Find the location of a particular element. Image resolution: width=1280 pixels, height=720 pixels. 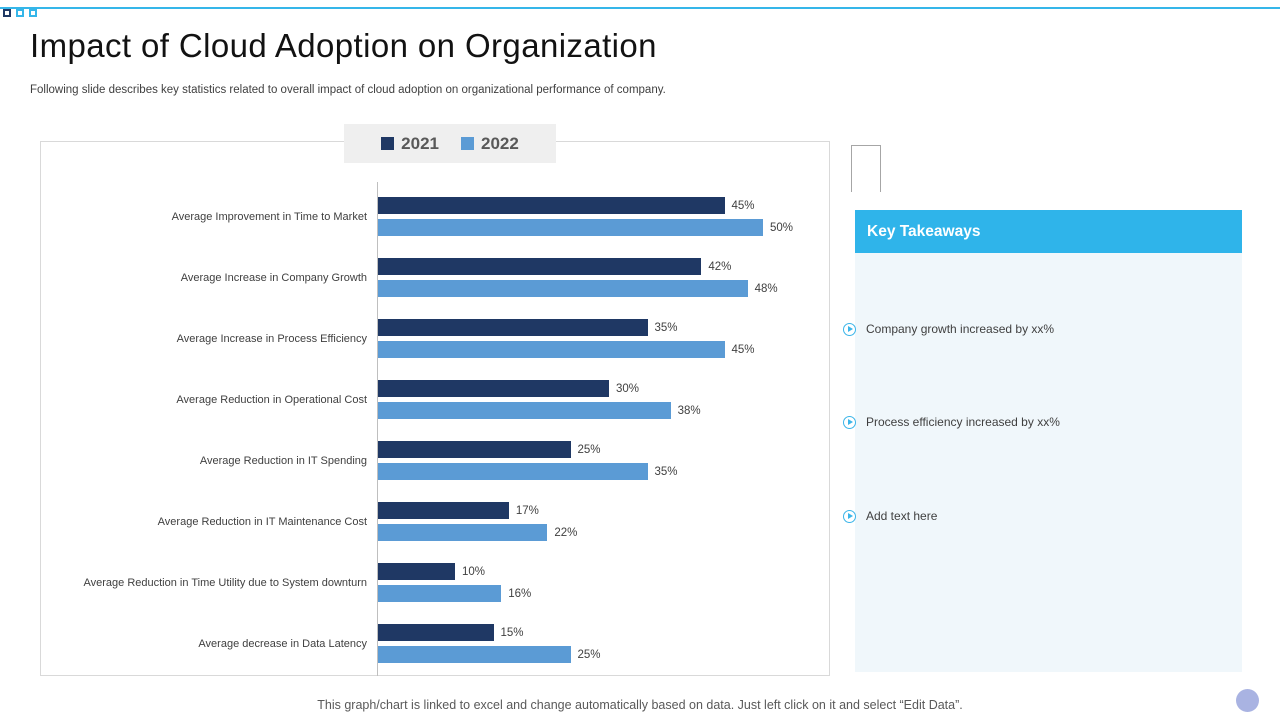

bar-value-label: 16% is located at coordinates (520, 593).